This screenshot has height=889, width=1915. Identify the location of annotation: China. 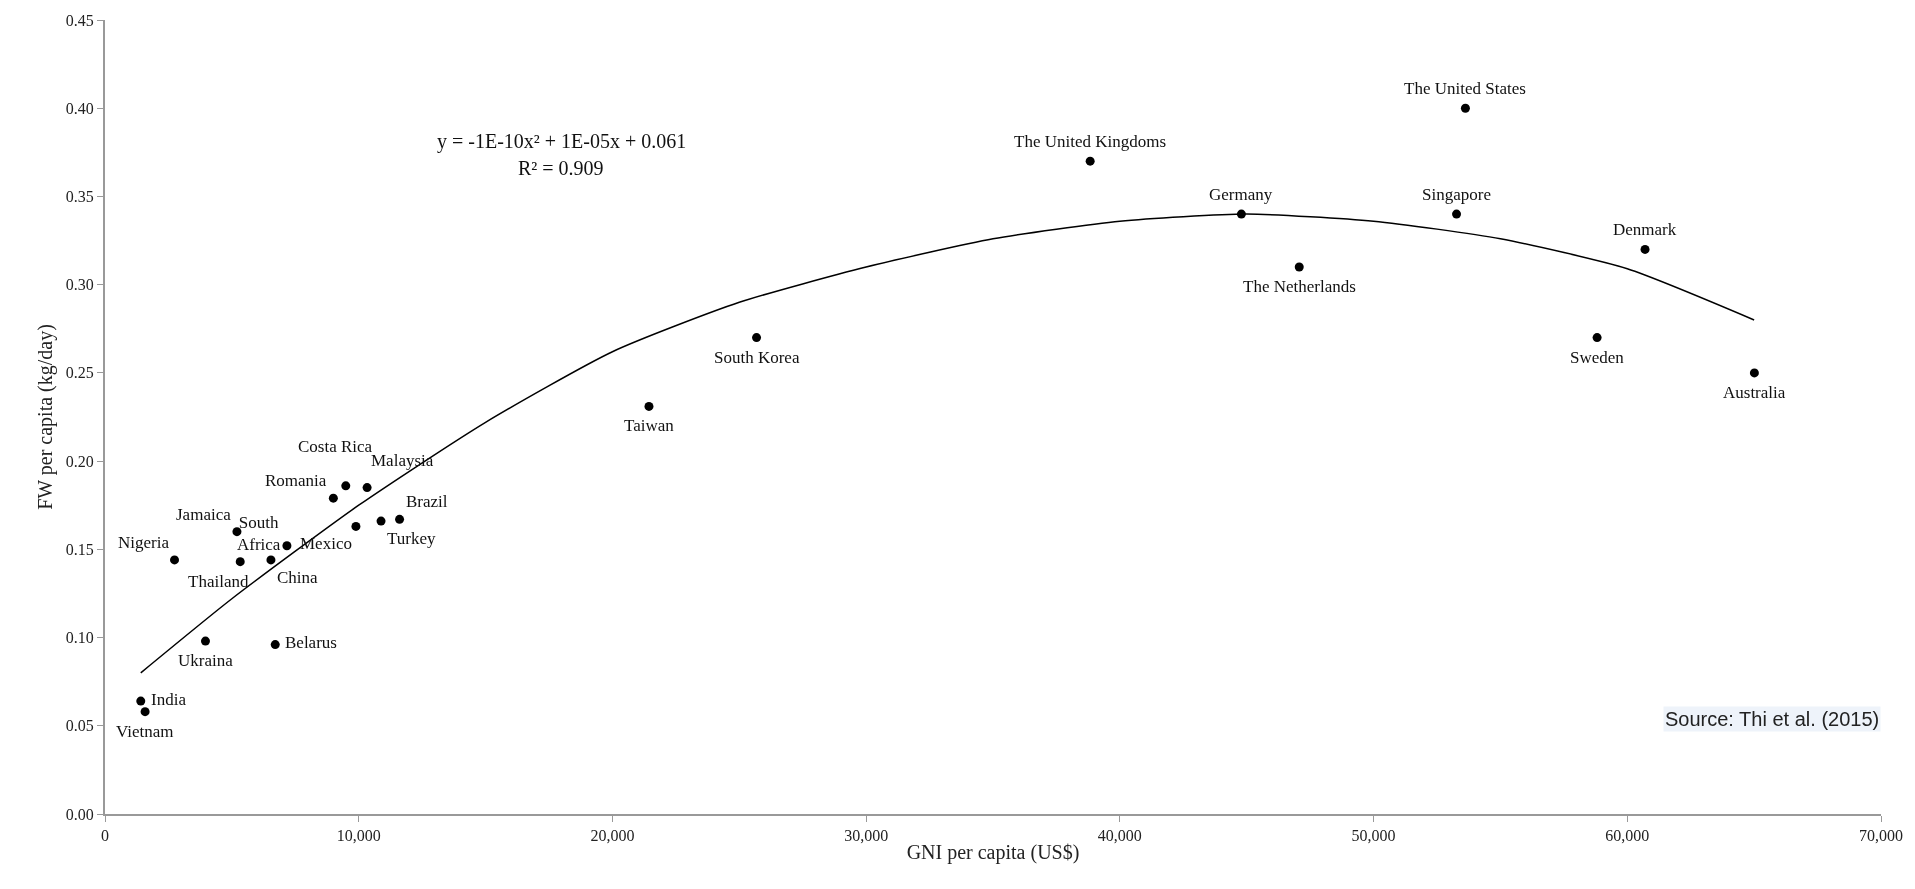
(298, 577).